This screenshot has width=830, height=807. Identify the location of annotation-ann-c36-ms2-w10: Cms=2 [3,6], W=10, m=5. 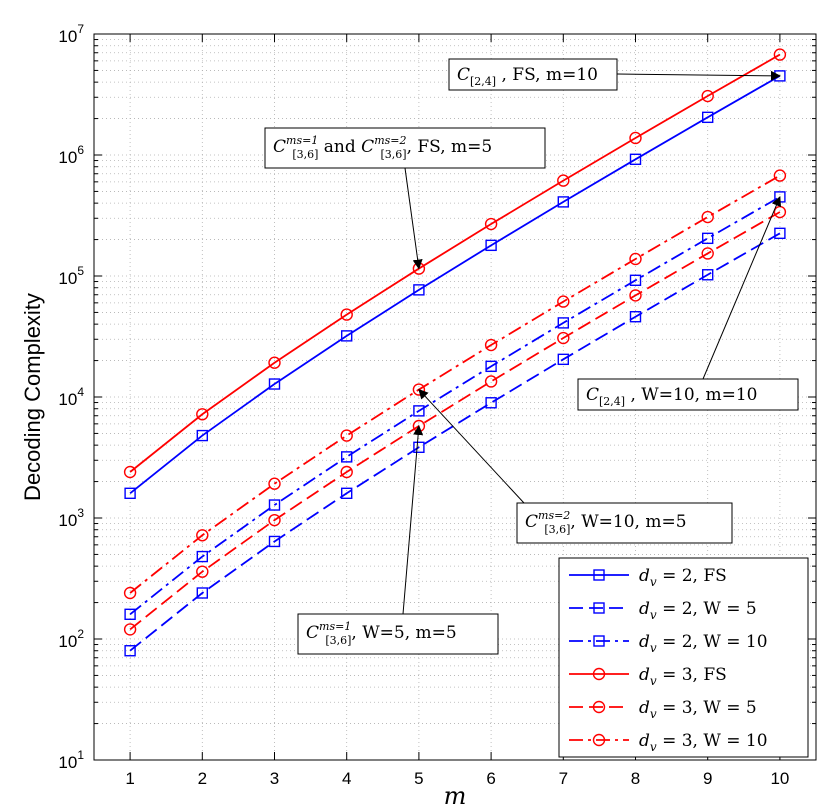
(575, 466).